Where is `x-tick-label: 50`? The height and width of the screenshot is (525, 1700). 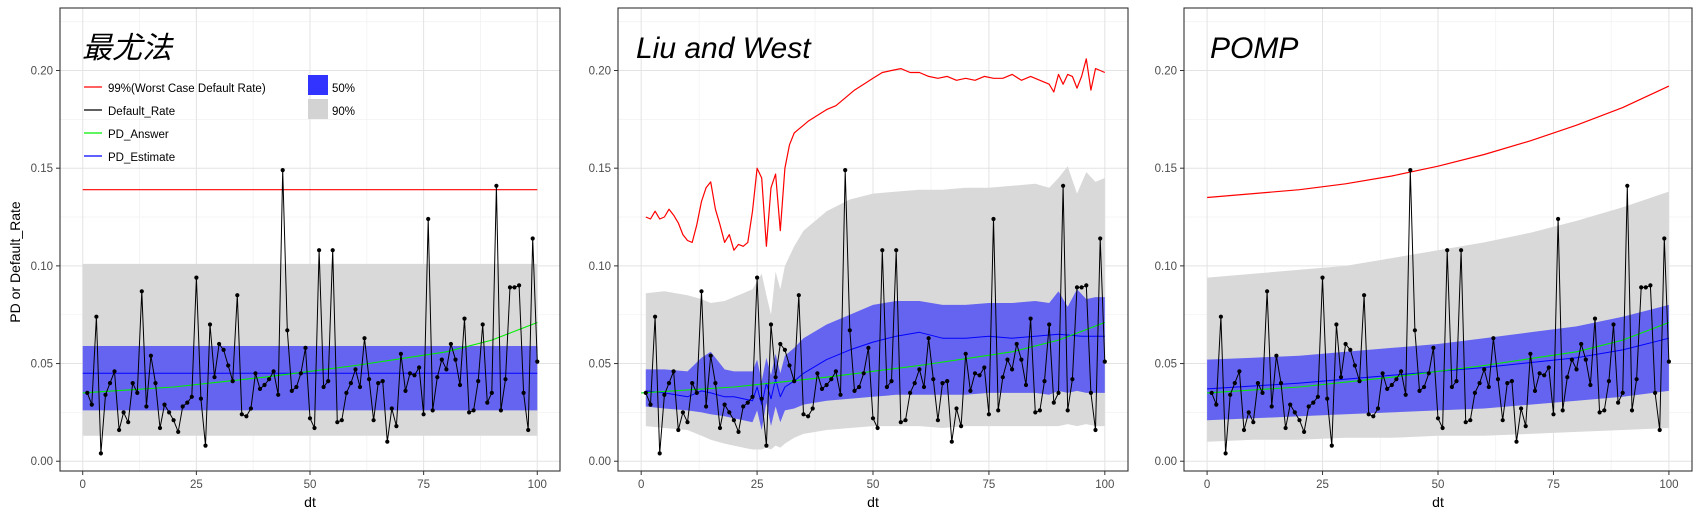 x-tick-label: 50 is located at coordinates (1438, 485).